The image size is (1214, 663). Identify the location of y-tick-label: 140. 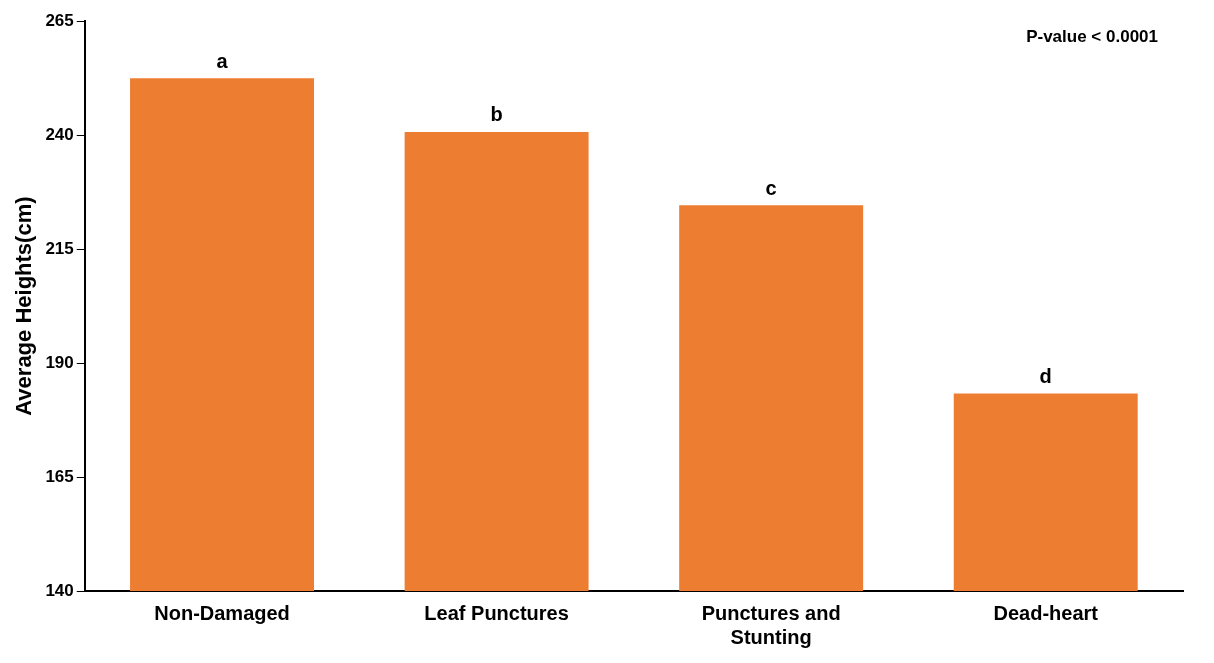
(59, 590).